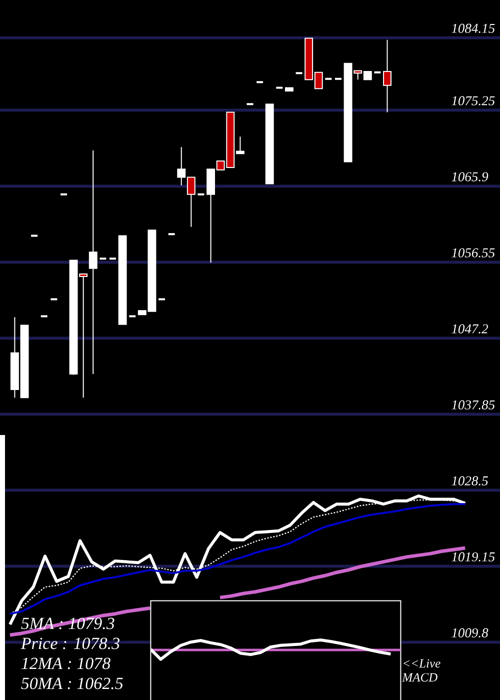 The width and height of the screenshot is (500, 700). What do you see at coordinates (72, 684) in the screenshot?
I see `annotation: 50MA : 1062.5` at bounding box center [72, 684].